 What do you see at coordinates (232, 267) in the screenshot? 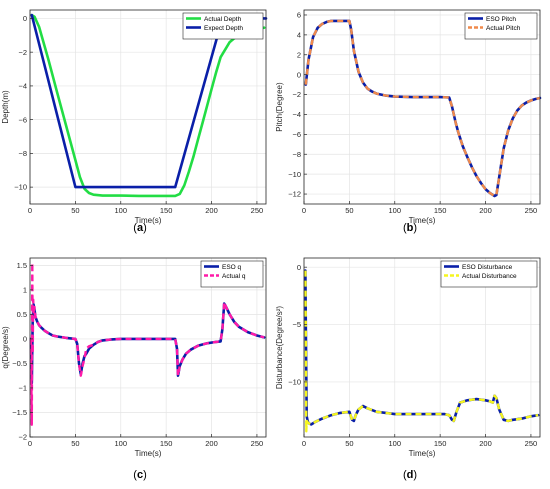
I see `legend-label: ESO q` at bounding box center [232, 267].